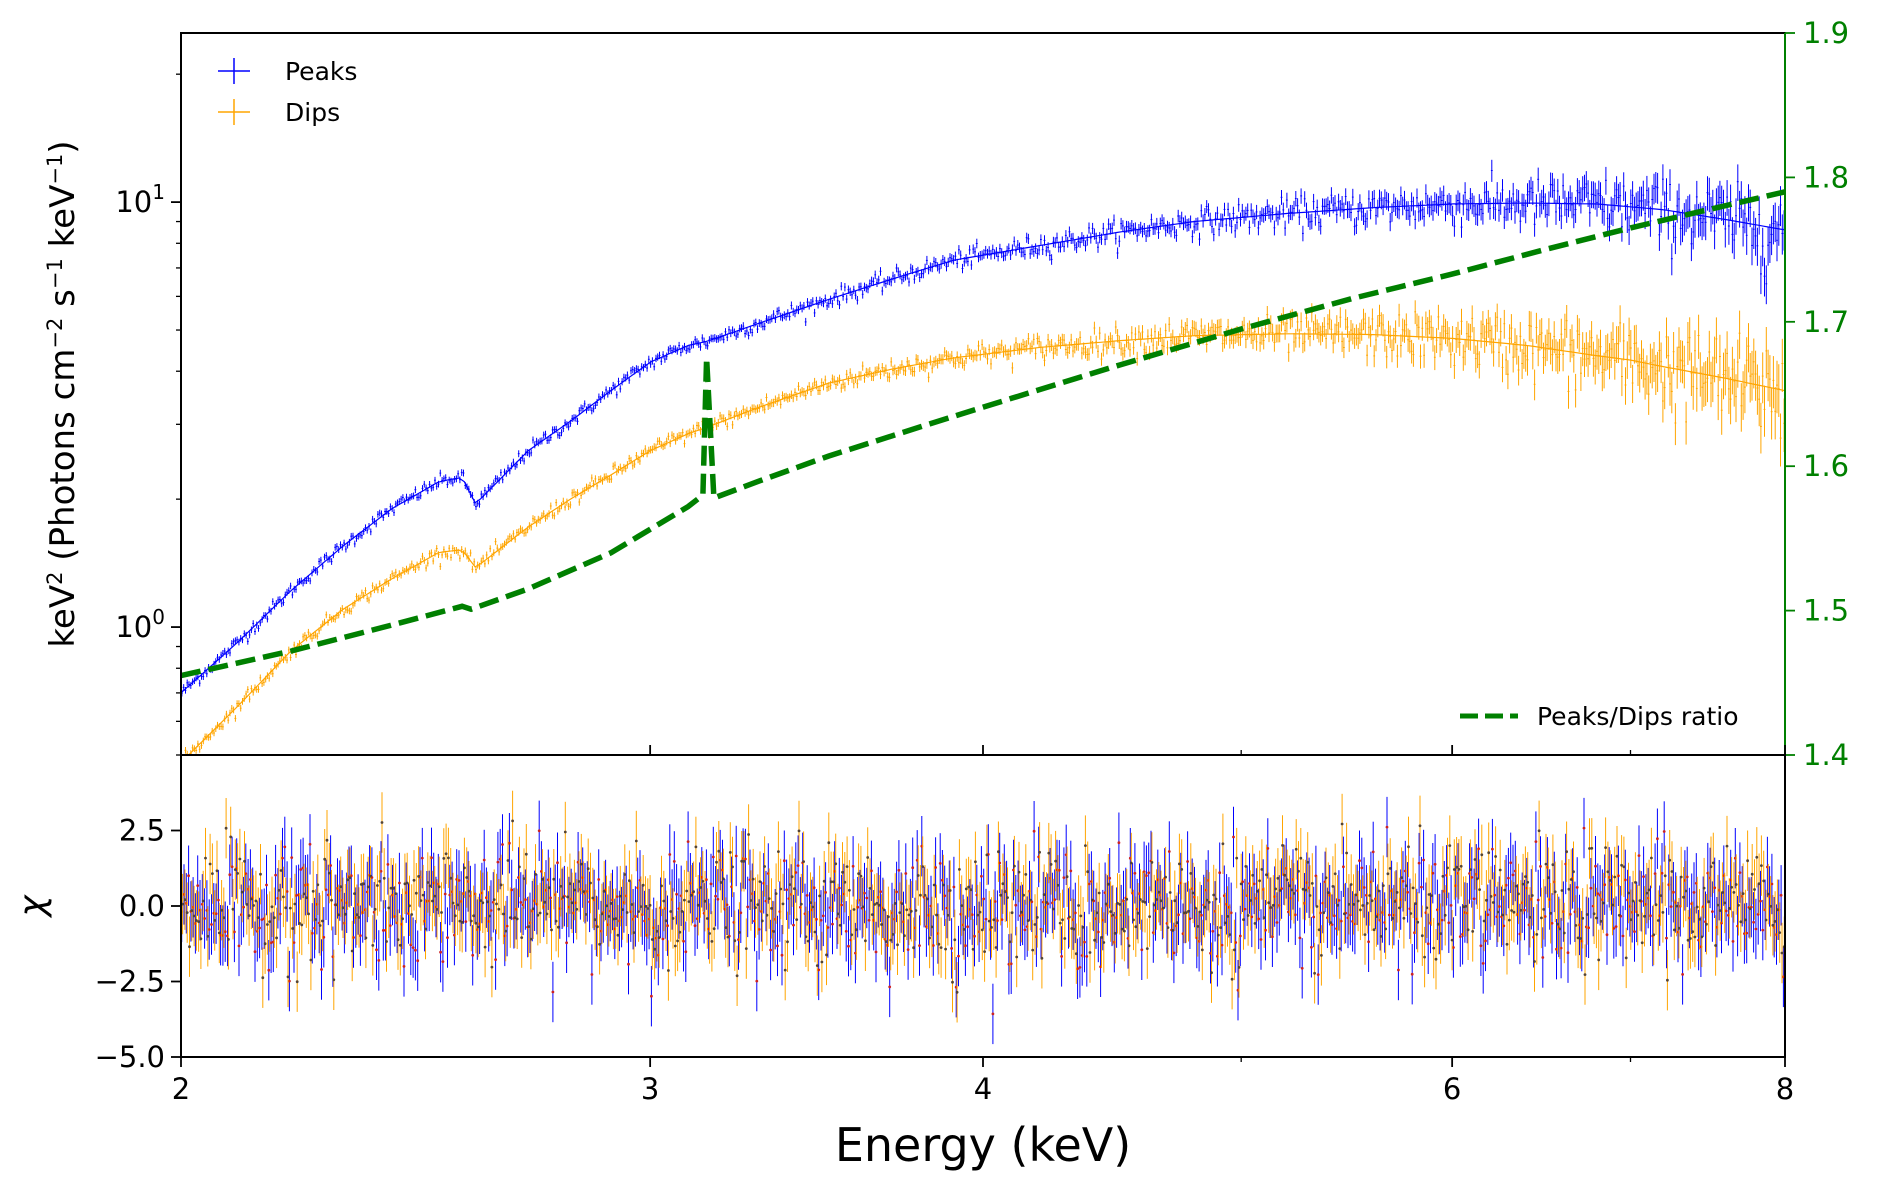 The image size is (1877, 1192). What do you see at coordinates (148, 414) in the screenshot?
I see `spectrum-left-axis: 100 101` at bounding box center [148, 414].